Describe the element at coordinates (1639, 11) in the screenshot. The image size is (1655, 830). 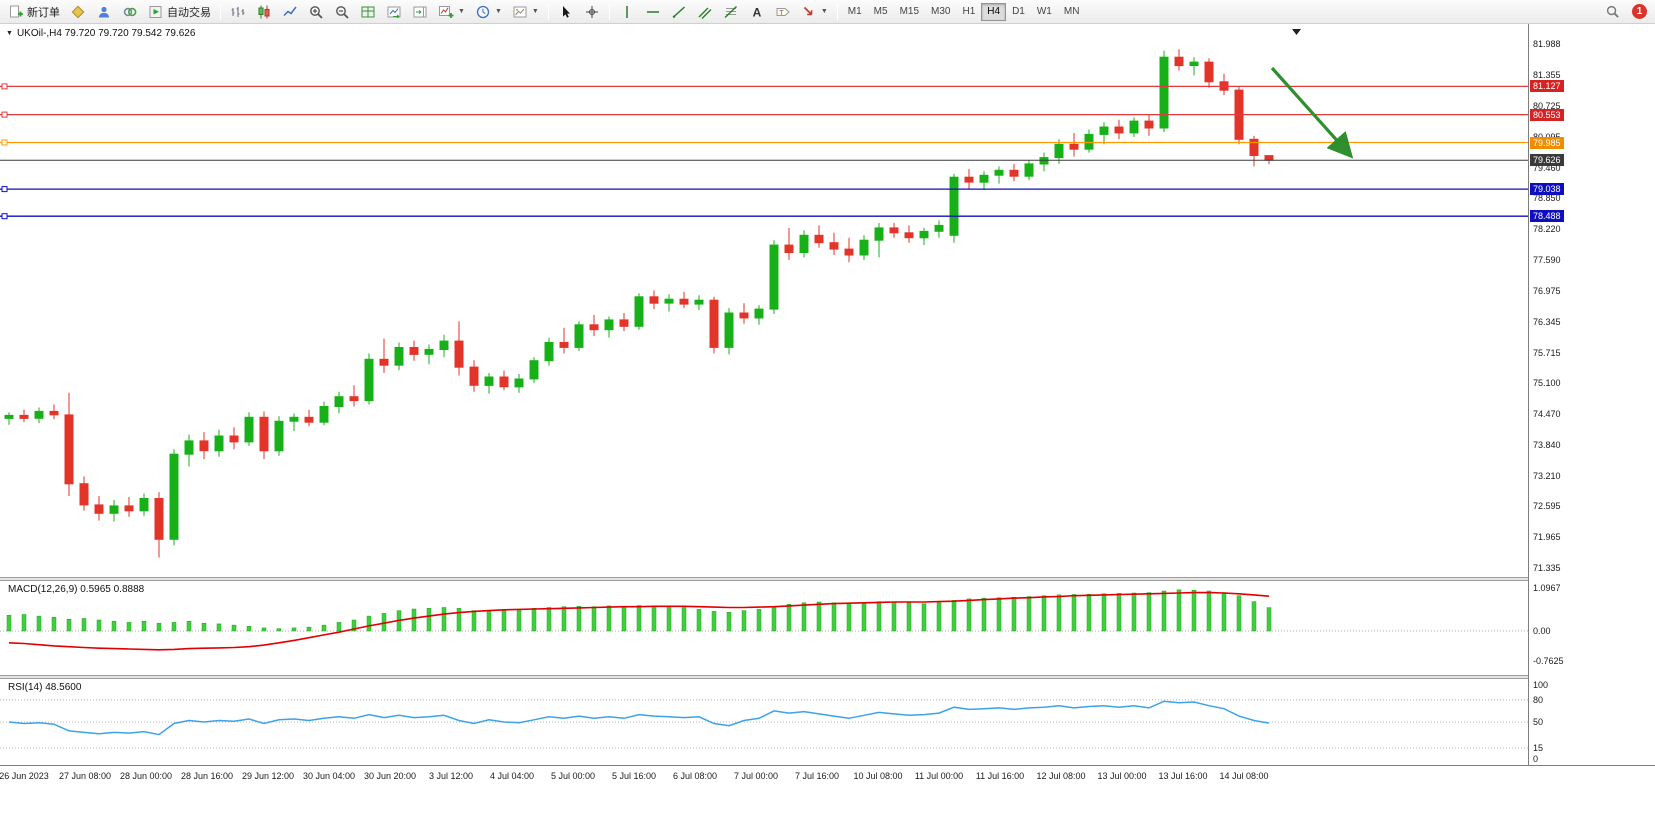
I see `notification-badge: 1` at that location.